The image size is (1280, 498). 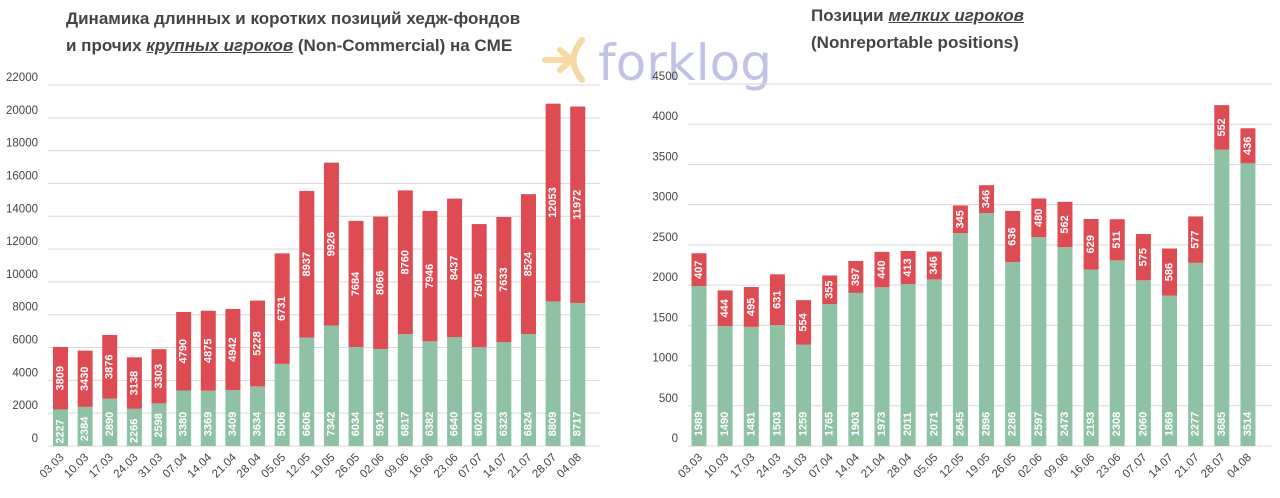 What do you see at coordinates (665, 359) in the screenshot?
I see `y-tick-label: 1000` at bounding box center [665, 359].